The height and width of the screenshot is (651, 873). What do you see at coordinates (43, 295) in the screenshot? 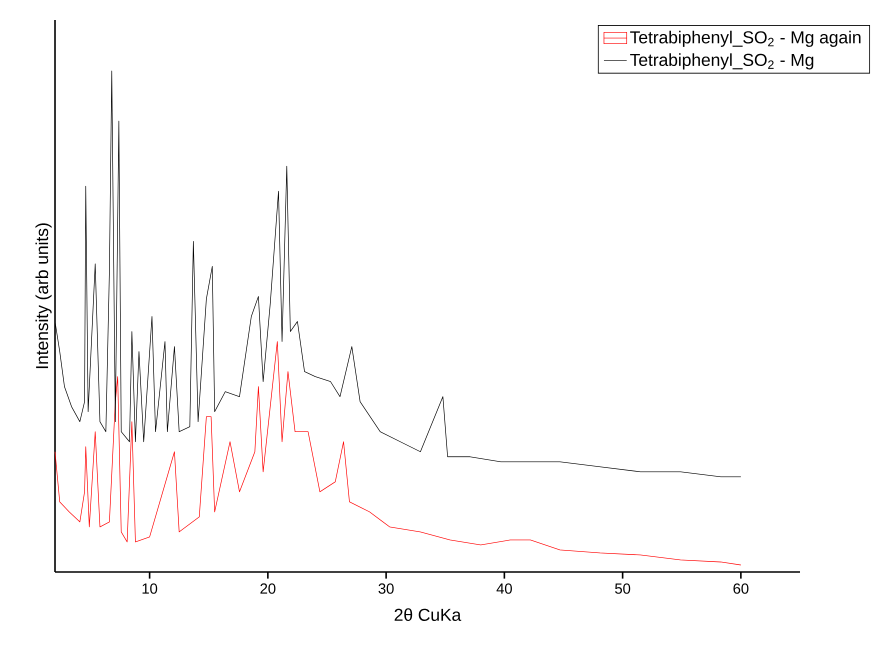
I see `y-axis-title: Intensity (arb units)` at bounding box center [43, 295].